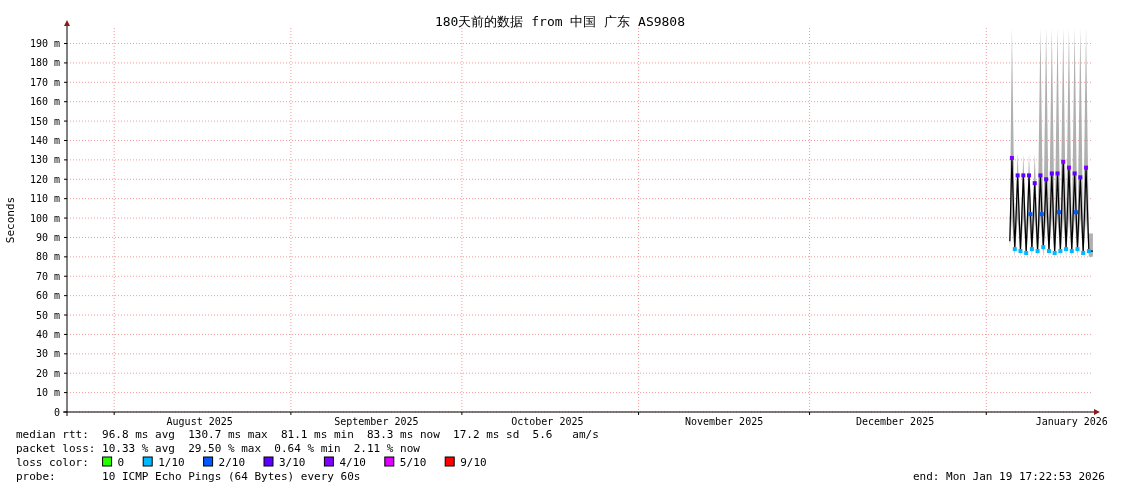  Describe the element at coordinates (188, 476) in the screenshot. I see `text: probe: 10 ICMP Echo Pings (64 Bytes) every 60s` at that location.